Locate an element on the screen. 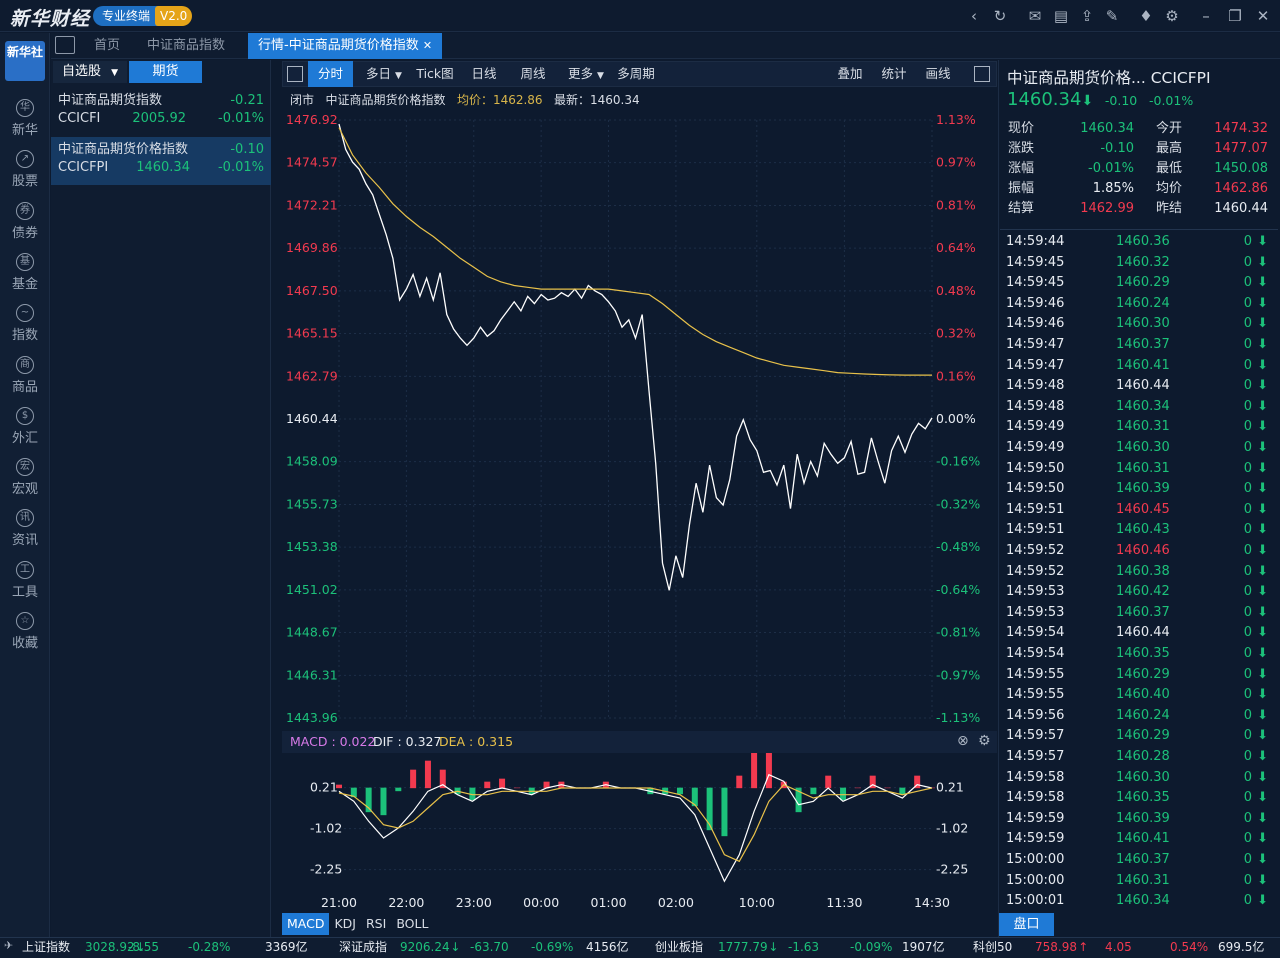 Image resolution: width=1280 pixels, height=958 pixels. sidebar-toggle-icon is located at coordinates (65, 45).